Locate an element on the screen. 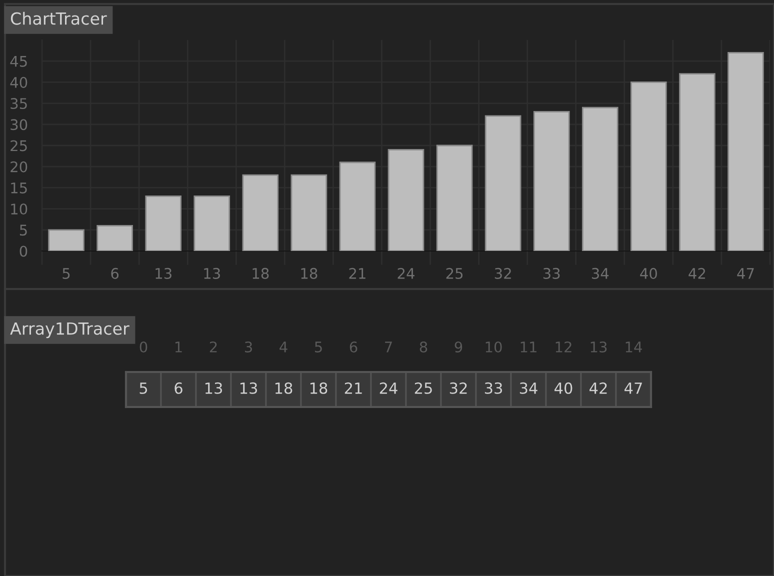 Image resolution: width=774 pixels, height=576 pixels. x-tick-label: 3 is located at coordinates (248, 347).